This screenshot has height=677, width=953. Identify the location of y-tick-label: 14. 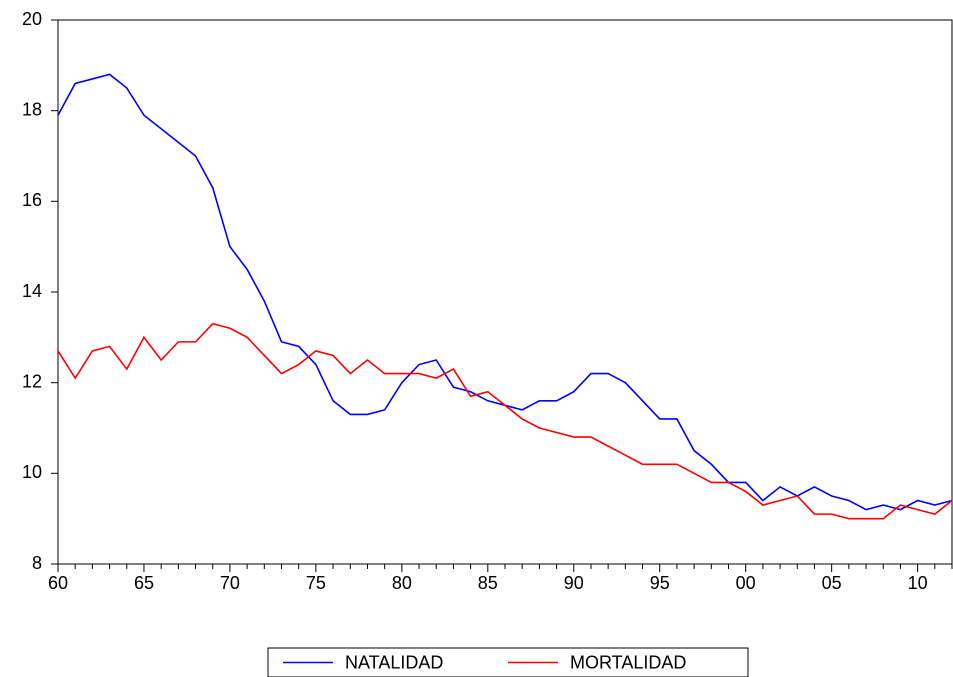
(32, 291).